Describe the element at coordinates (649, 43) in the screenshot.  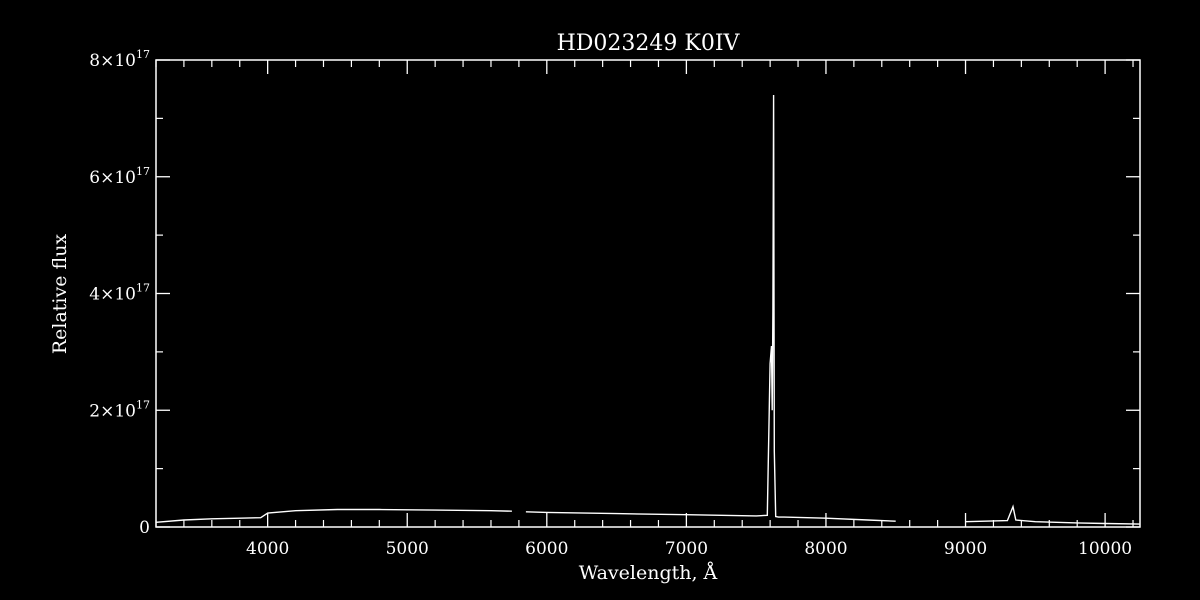
I see `chart-title: HD023249 K0IV` at that location.